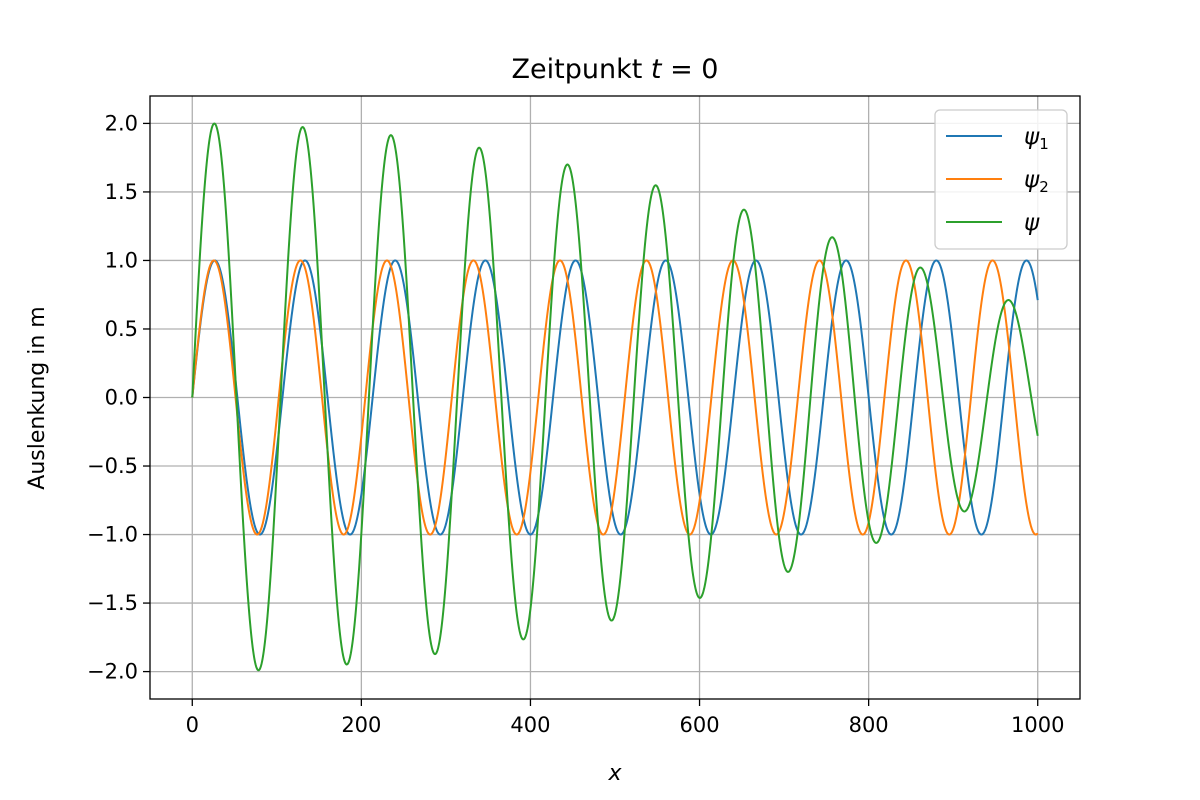 The width and height of the screenshot is (1200, 800). What do you see at coordinates (699, 725) in the screenshot?
I see `x-tick-label: 600` at bounding box center [699, 725].